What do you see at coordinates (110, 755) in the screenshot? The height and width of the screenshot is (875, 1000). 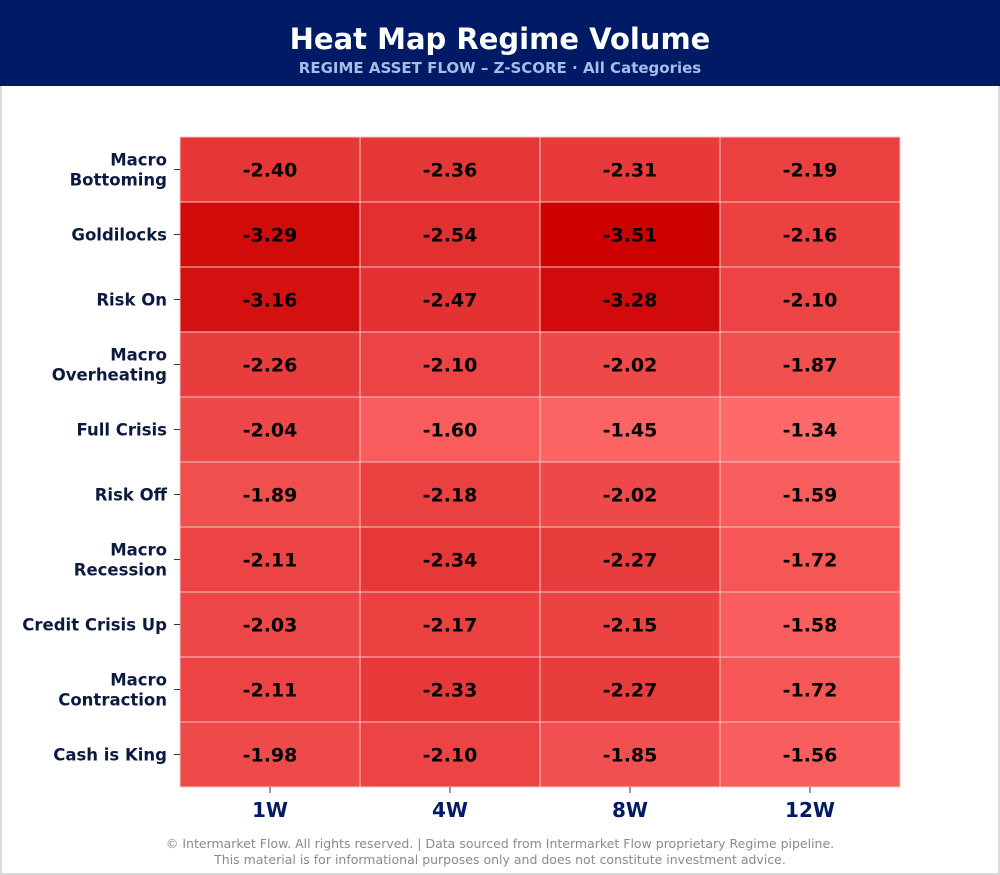 I see `y-tick-label: Cash is King` at bounding box center [110, 755].